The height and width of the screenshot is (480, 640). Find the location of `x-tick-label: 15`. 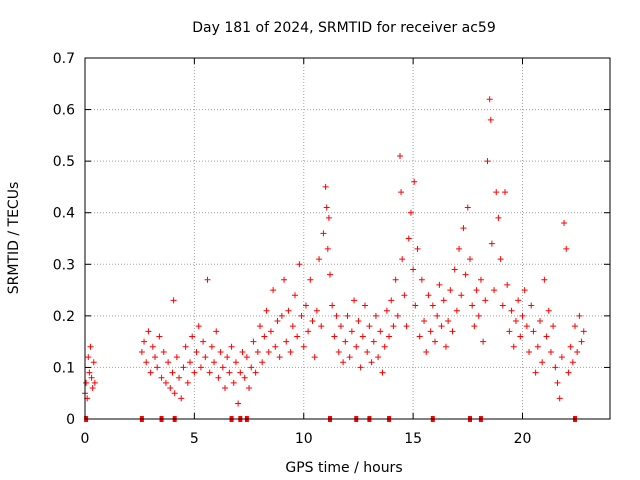

x-tick-label: 15 is located at coordinates (413, 439).